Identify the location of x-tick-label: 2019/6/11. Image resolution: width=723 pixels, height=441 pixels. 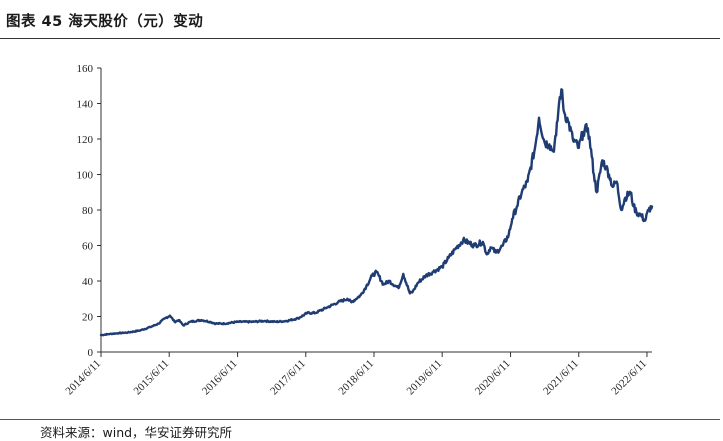
(425, 378).